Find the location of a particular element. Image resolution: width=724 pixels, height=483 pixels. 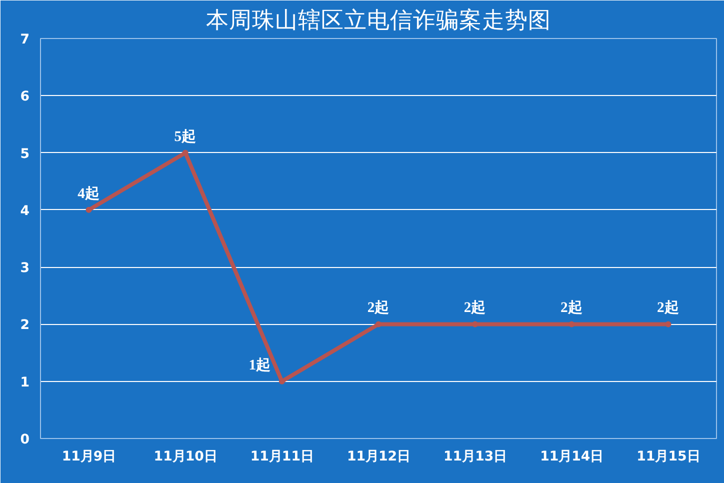

x-tick-label: 11月15日 is located at coordinates (668, 457).